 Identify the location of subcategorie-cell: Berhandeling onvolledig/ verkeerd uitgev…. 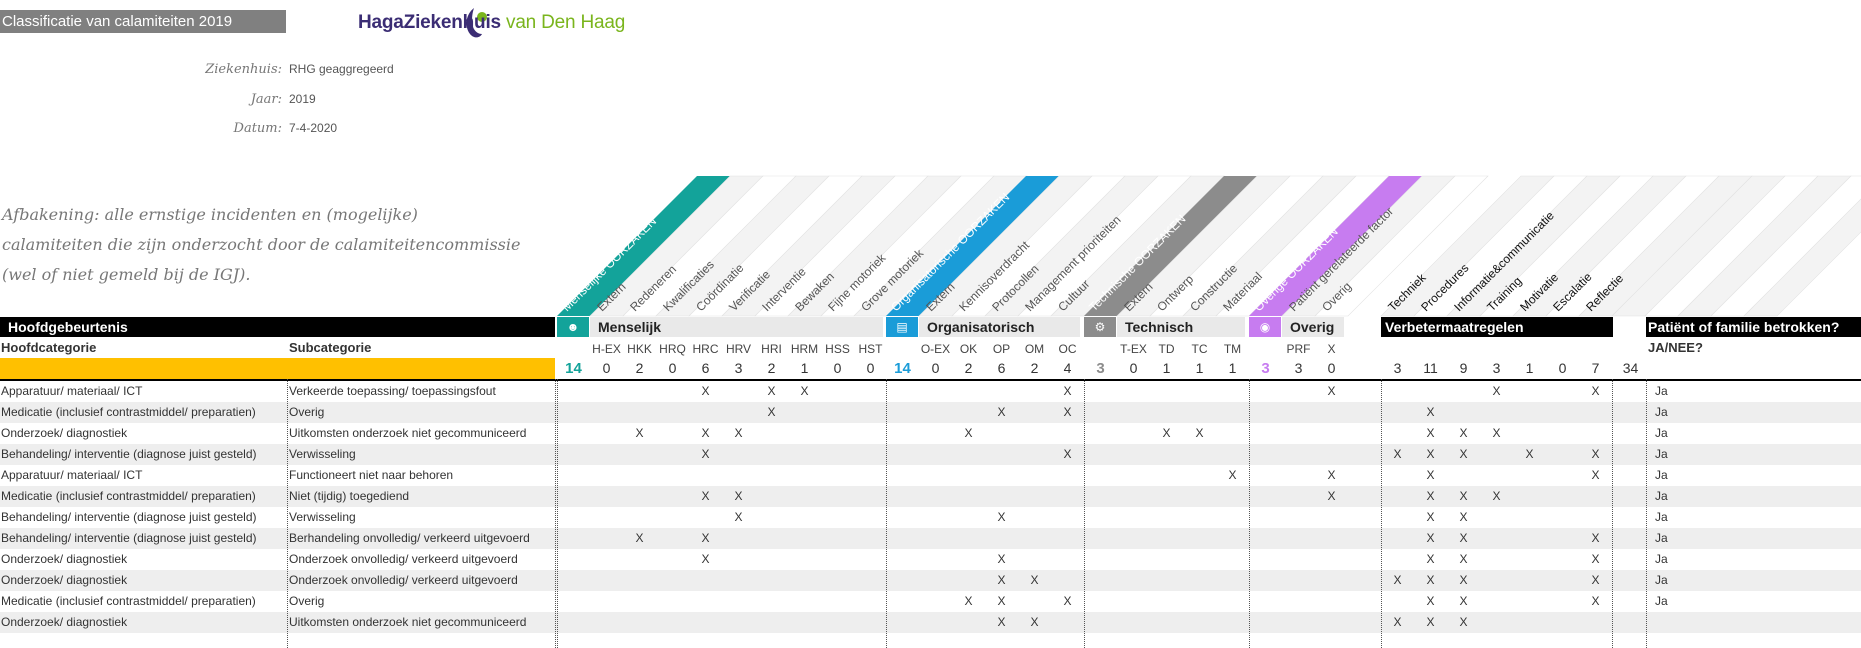
(409, 538).